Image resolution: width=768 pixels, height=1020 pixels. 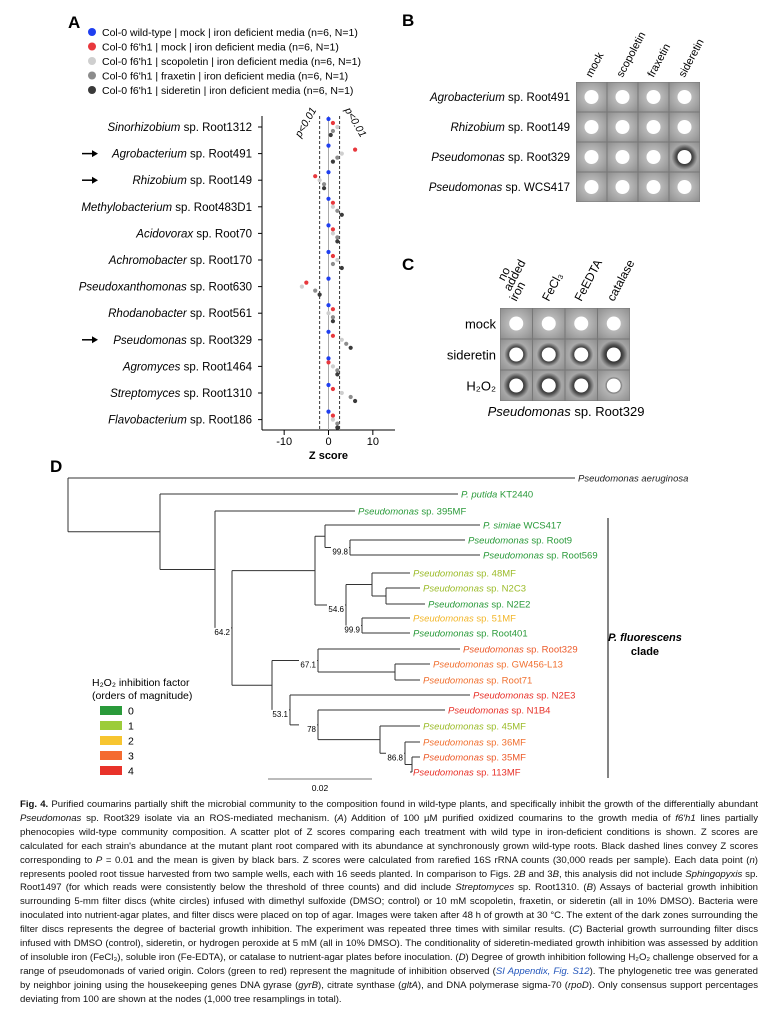 What do you see at coordinates (645, 652) in the screenshot?
I see `clade-word: clade` at bounding box center [645, 652].